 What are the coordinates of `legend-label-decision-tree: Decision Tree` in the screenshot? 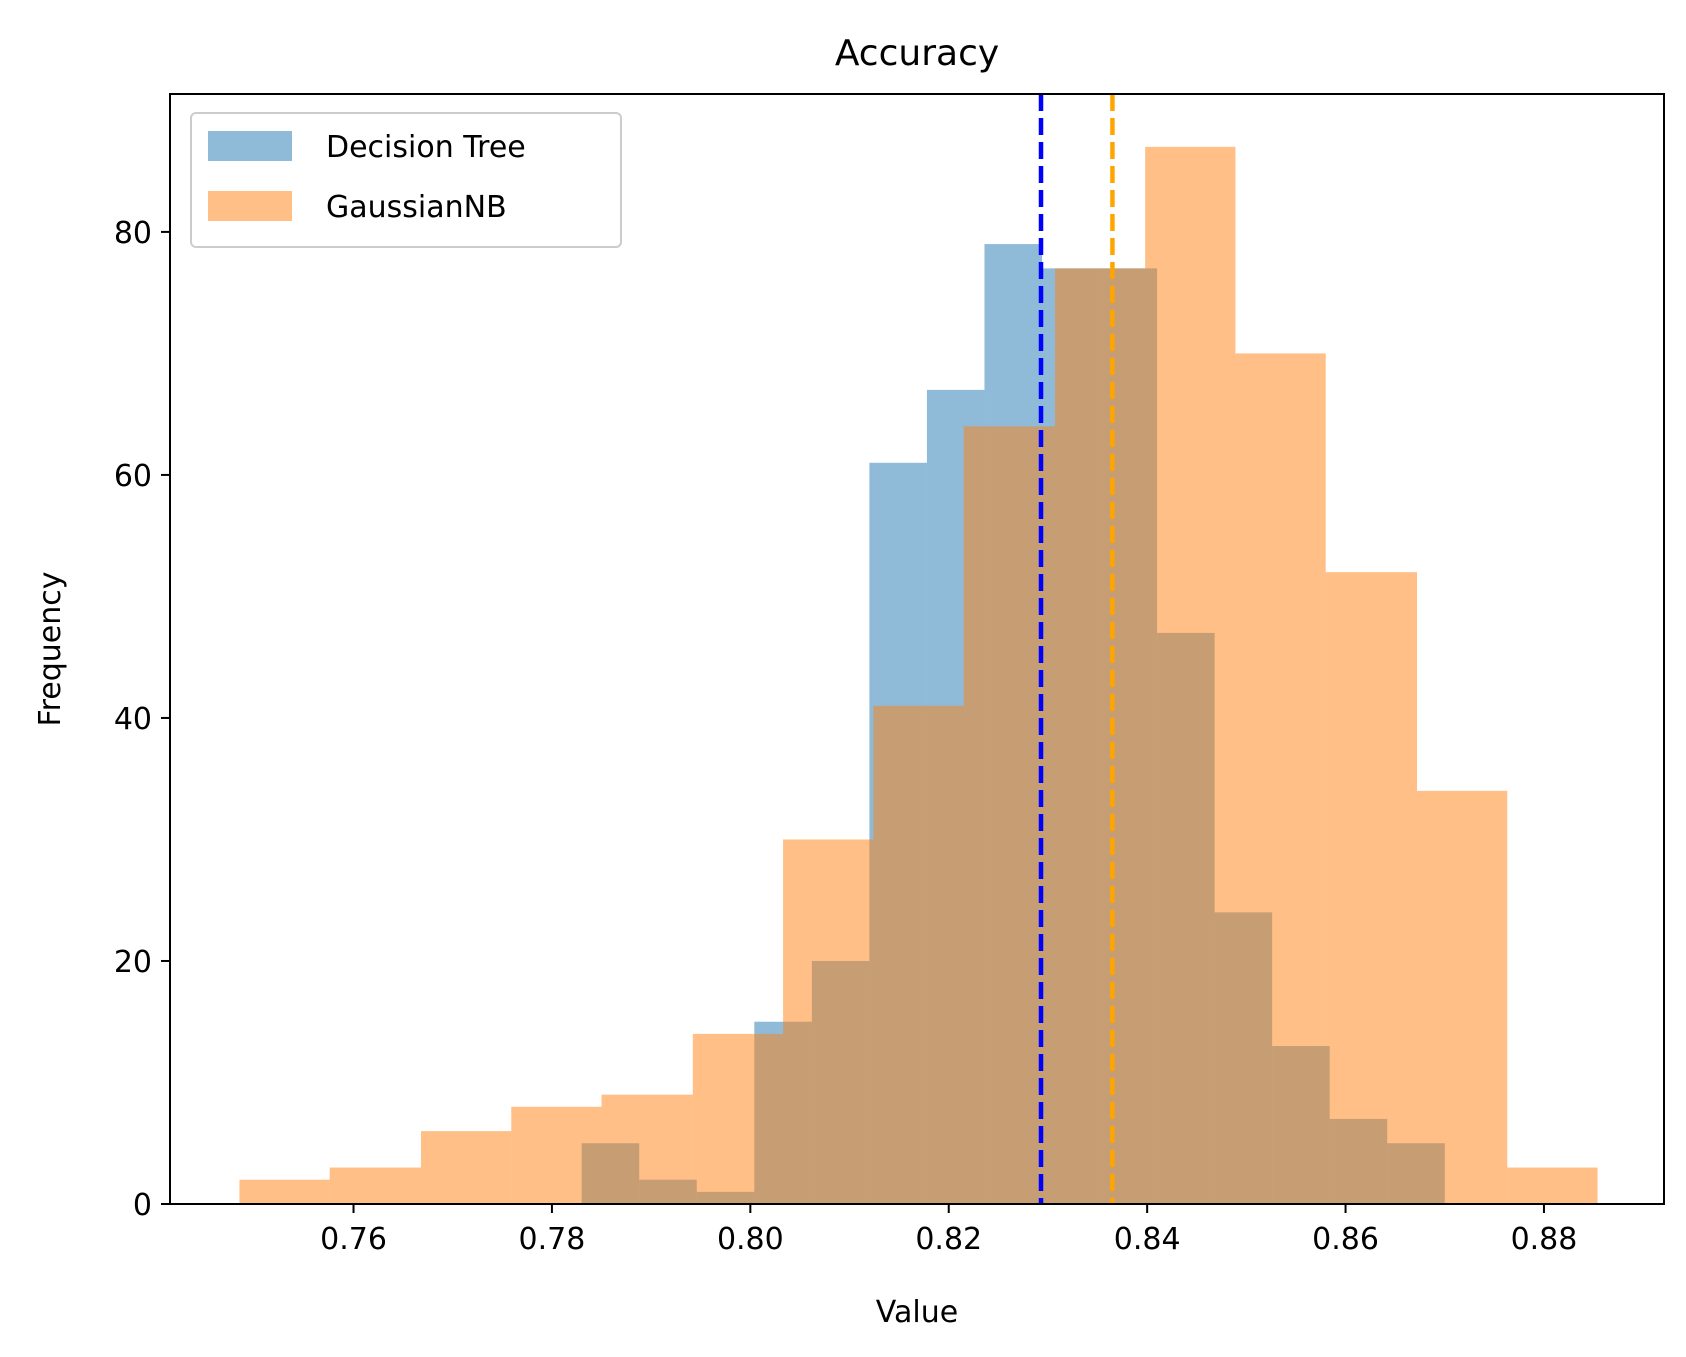 It's located at (426, 147).